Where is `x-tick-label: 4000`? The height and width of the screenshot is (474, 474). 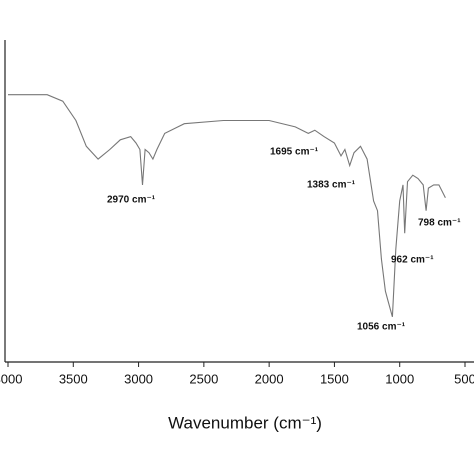
x-tick-label: 4000 is located at coordinates (11, 378).